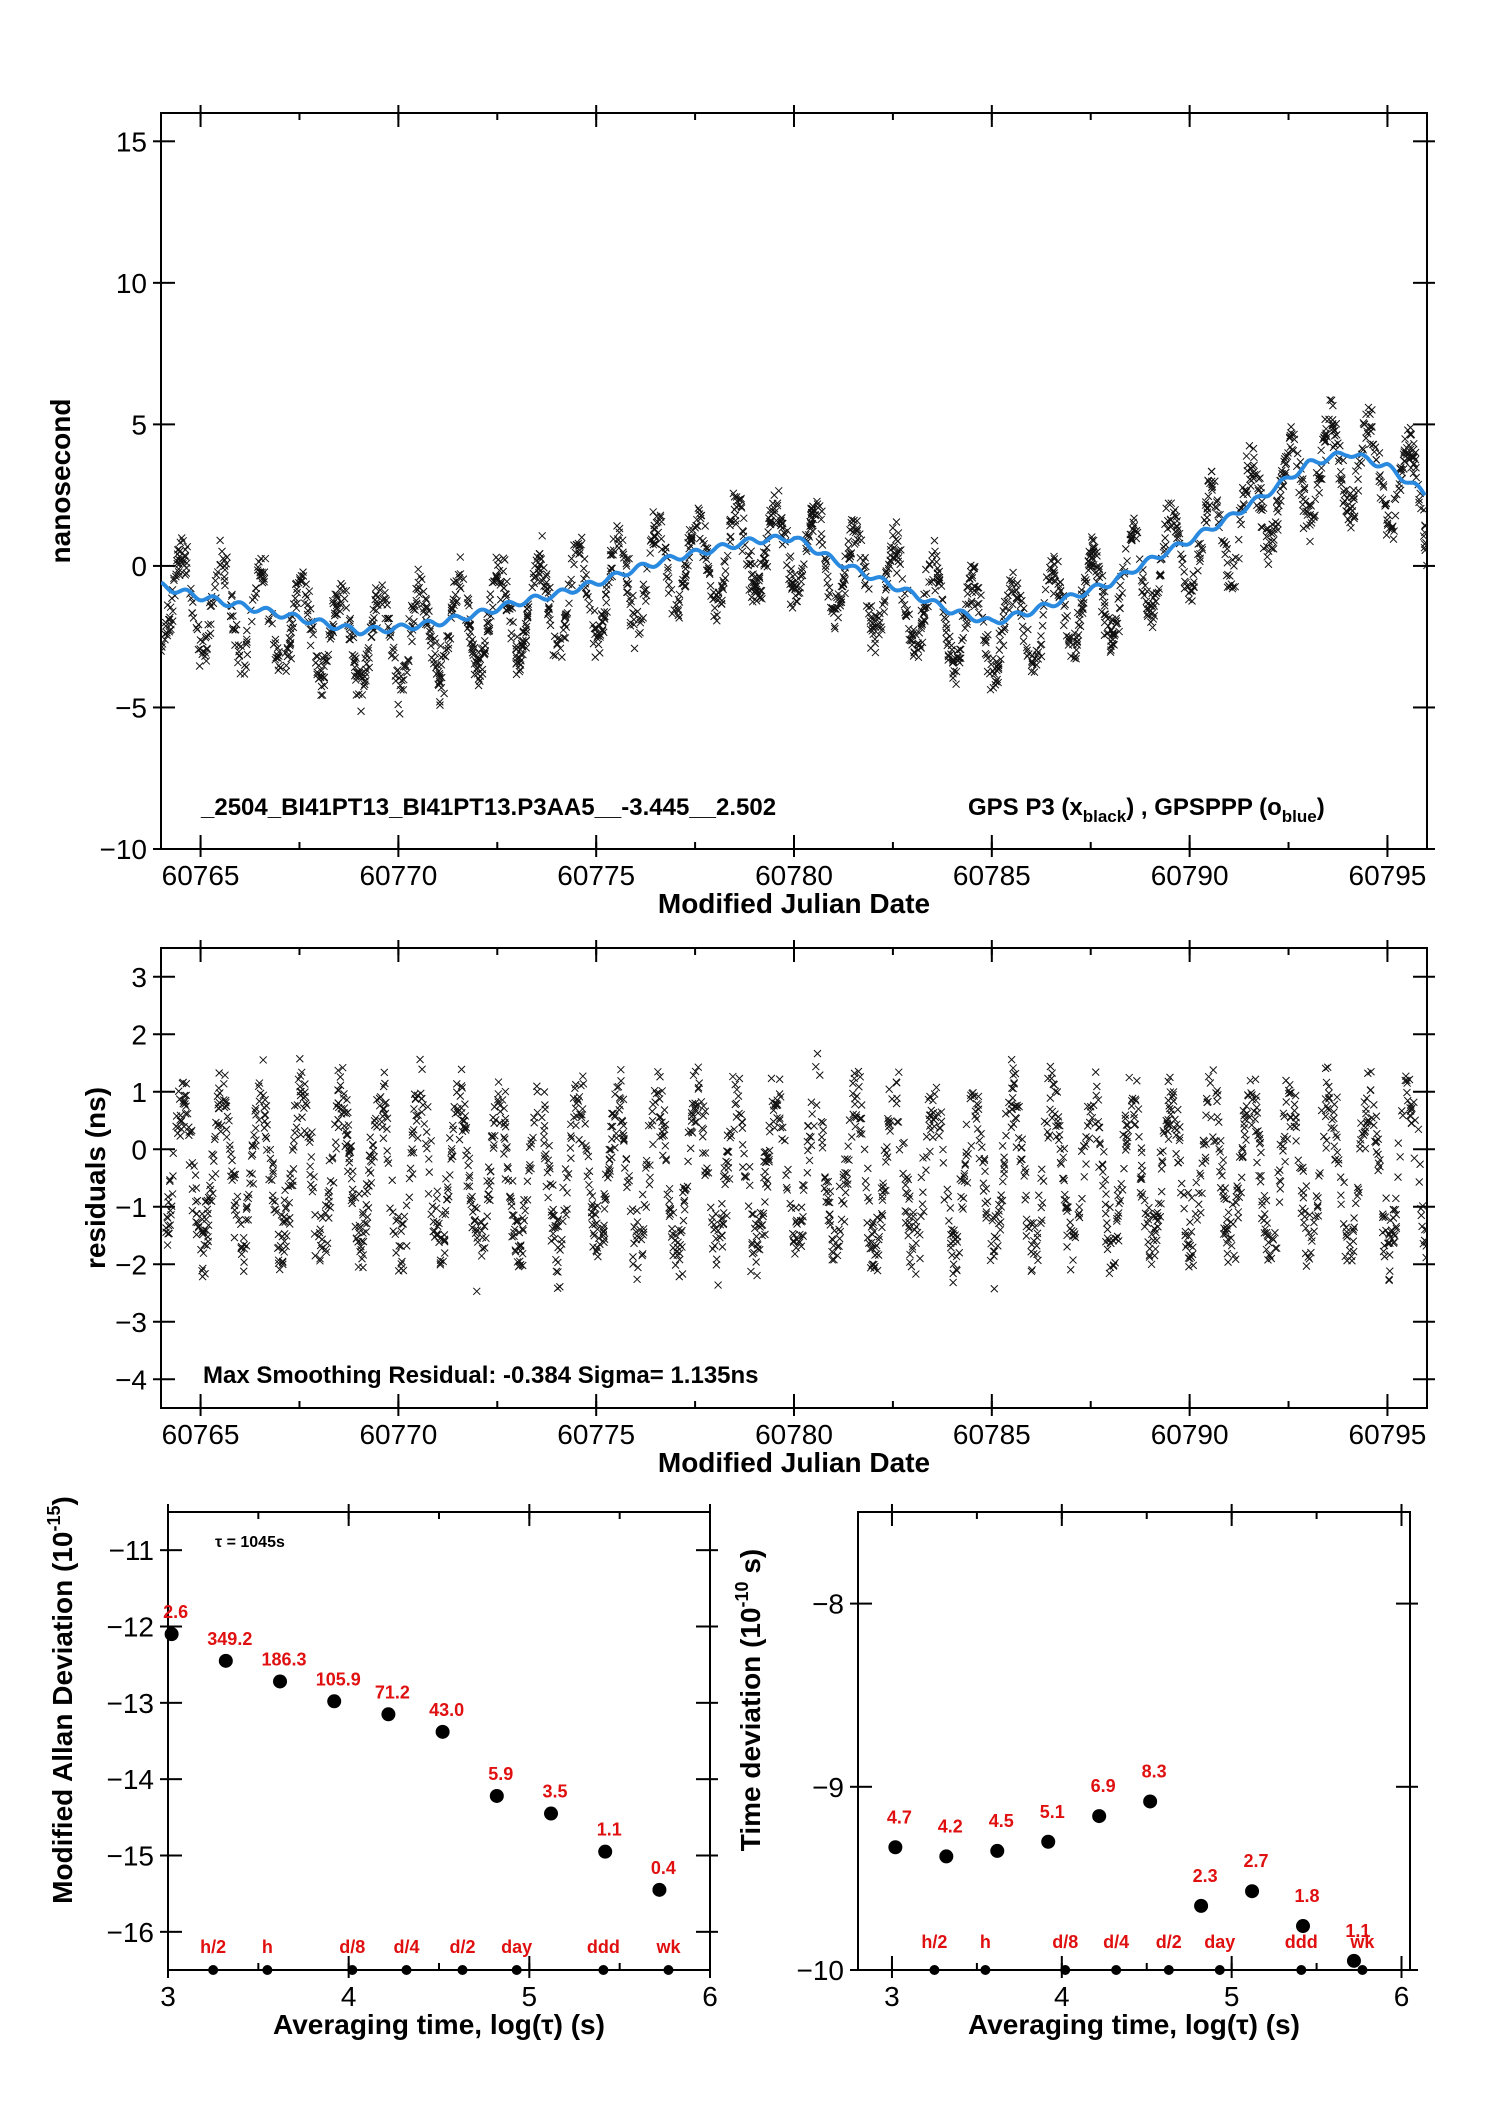 The image size is (1488, 2105). Describe the element at coordinates (131, 1932) in the screenshot. I see `y-tick-label: −16` at that location.